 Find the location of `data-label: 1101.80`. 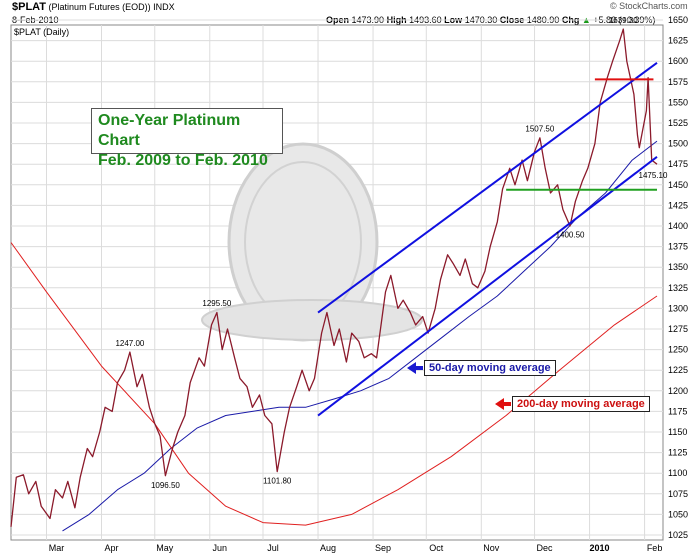

data-label: 1101.80 is located at coordinates (277, 481).